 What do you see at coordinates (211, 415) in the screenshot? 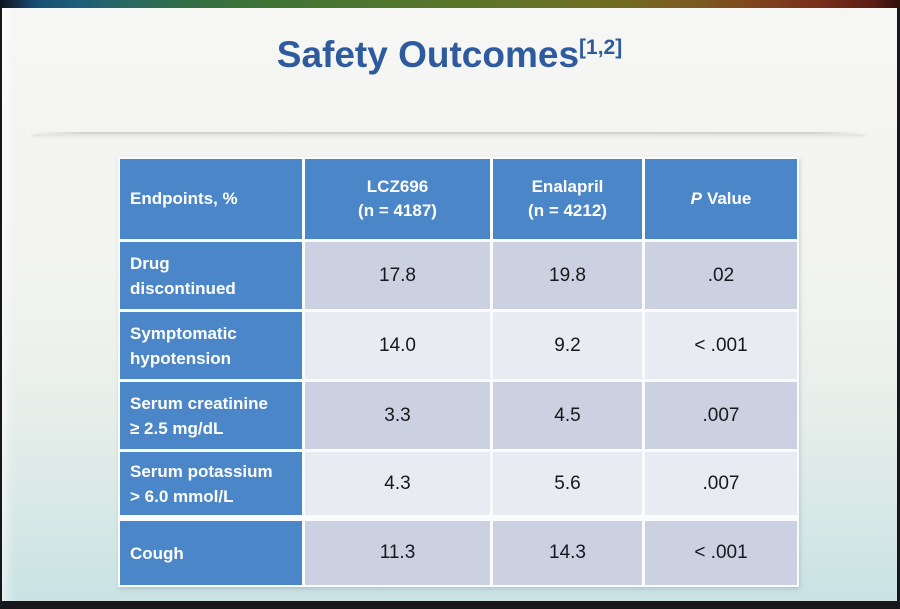
I see `row-label: Serum creatinine ≥ 2.5 mg/dL` at bounding box center [211, 415].